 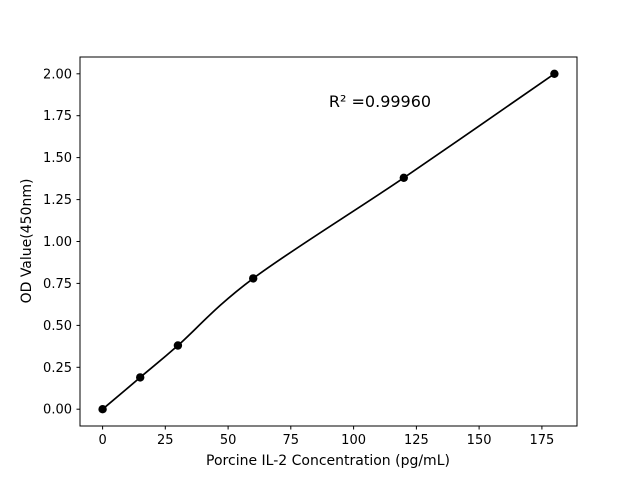 What do you see at coordinates (165, 440) in the screenshot?
I see `x-tick-label: 25` at bounding box center [165, 440].